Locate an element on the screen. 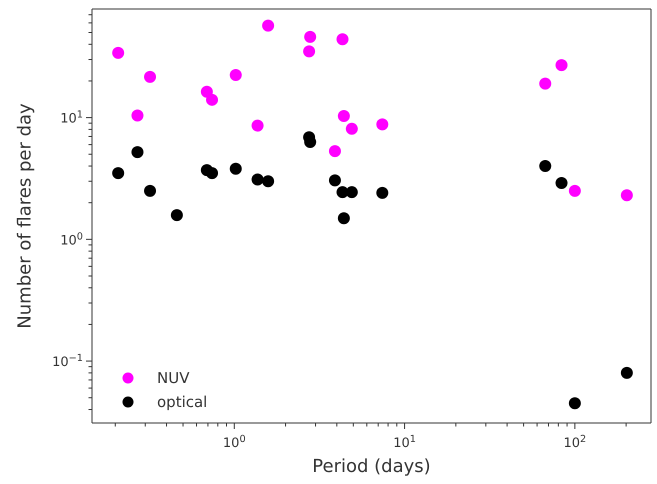 The image size is (657, 484). legend-label: optical is located at coordinates (182, 402).